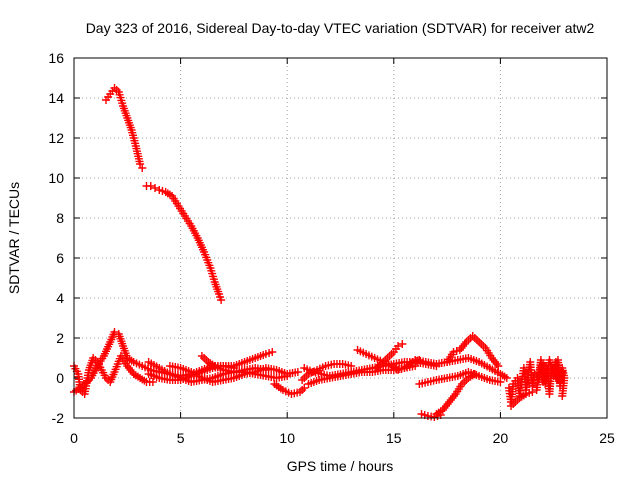  I want to click on series-band-c, so click(233, 374).